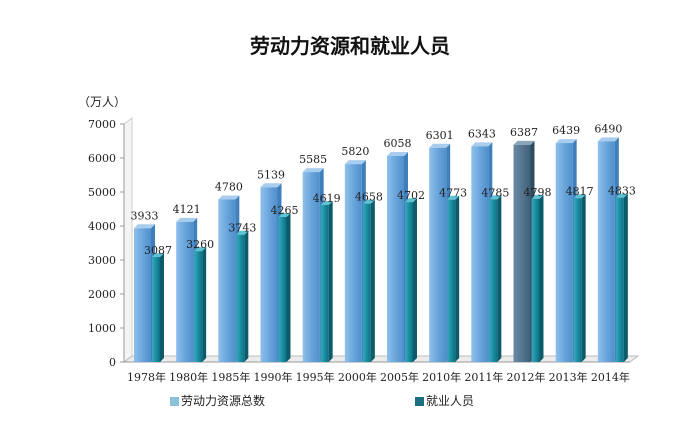 The image size is (700, 429). Describe the element at coordinates (369, 197) in the screenshot. I see `data-label-employed: 4658` at that location.